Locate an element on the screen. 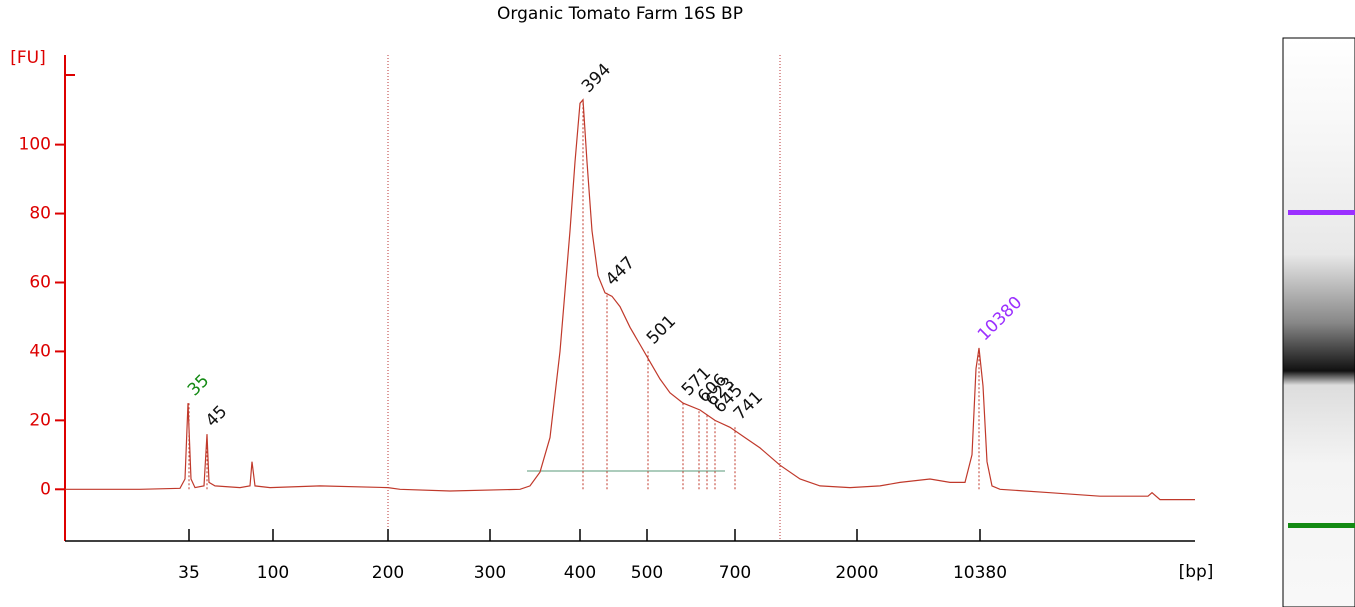  peak-label: 10380 is located at coordinates (1000, 319).